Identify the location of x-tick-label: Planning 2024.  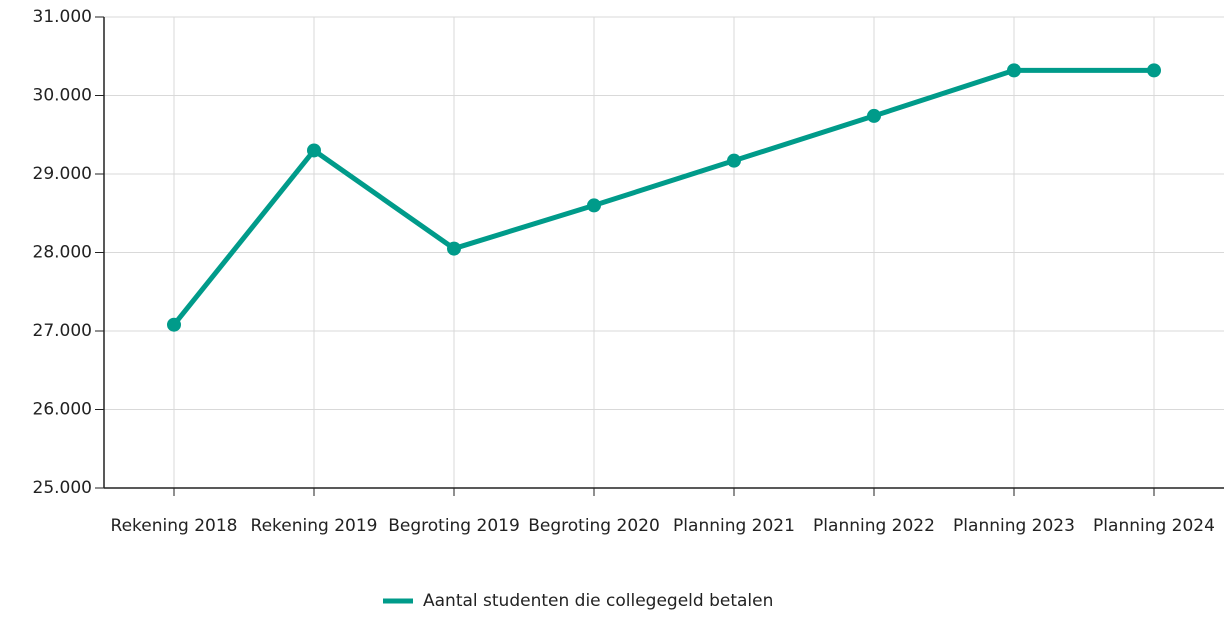
(1154, 526).